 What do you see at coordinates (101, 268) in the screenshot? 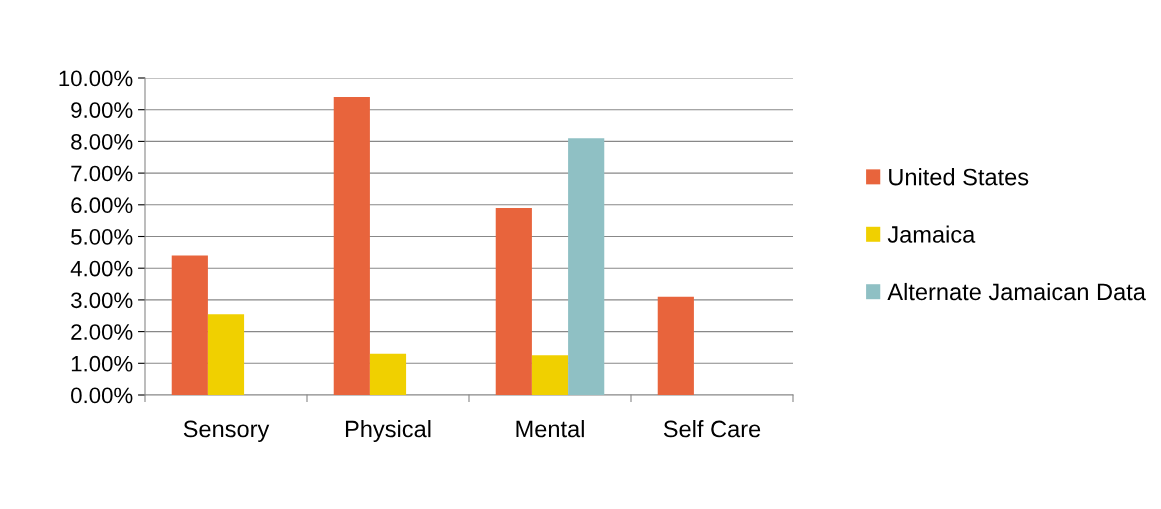
I see `y-tick-label: 4.00%` at bounding box center [101, 268].